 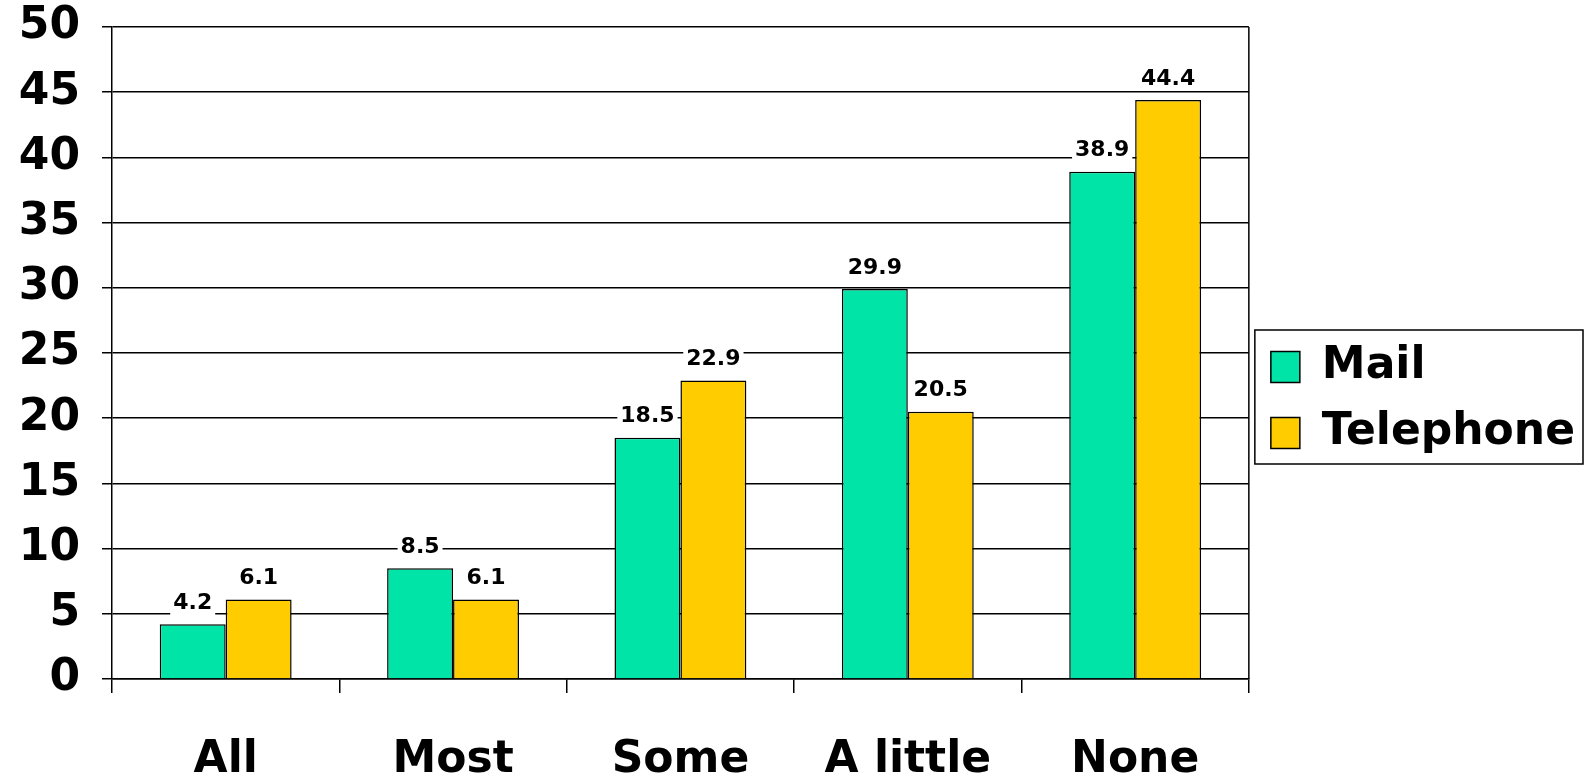 What do you see at coordinates (647, 415) in the screenshot?
I see `data-label: 18.5` at bounding box center [647, 415].